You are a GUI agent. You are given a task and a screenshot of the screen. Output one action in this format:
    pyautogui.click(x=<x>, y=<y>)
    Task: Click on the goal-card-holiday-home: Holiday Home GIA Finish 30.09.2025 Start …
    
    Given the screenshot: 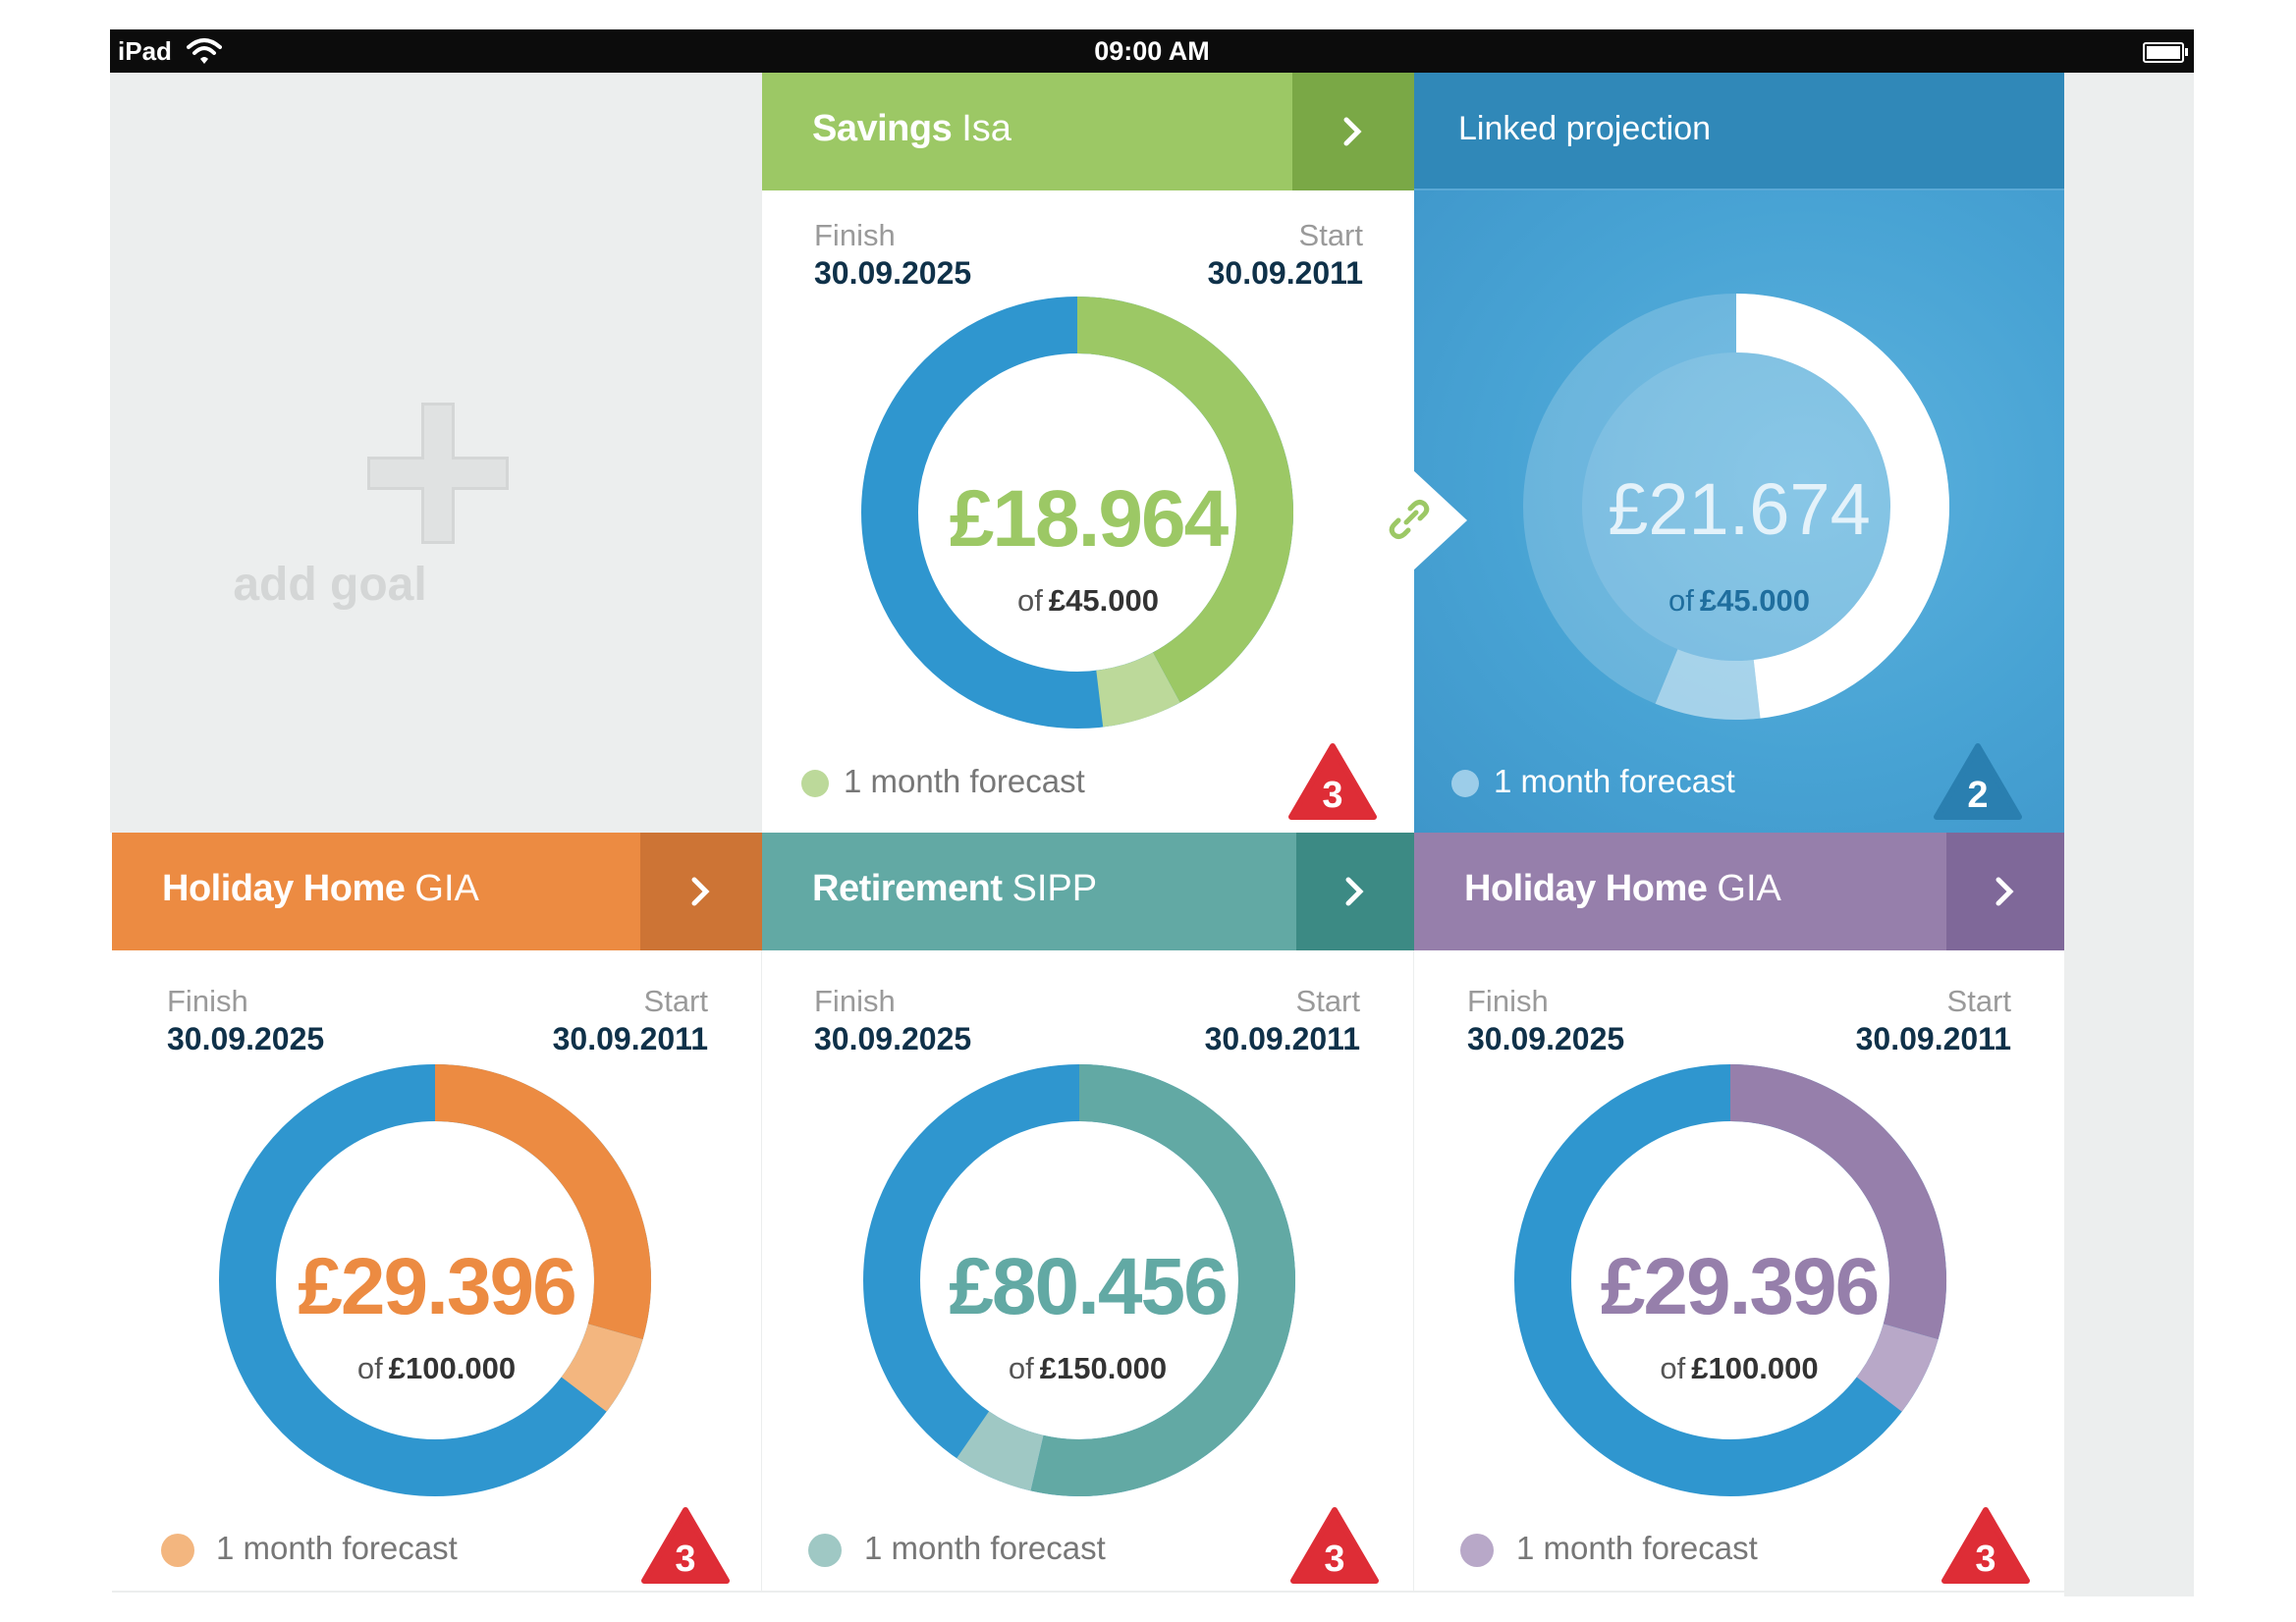 What is the action you would take?
    pyautogui.click(x=437, y=1214)
    